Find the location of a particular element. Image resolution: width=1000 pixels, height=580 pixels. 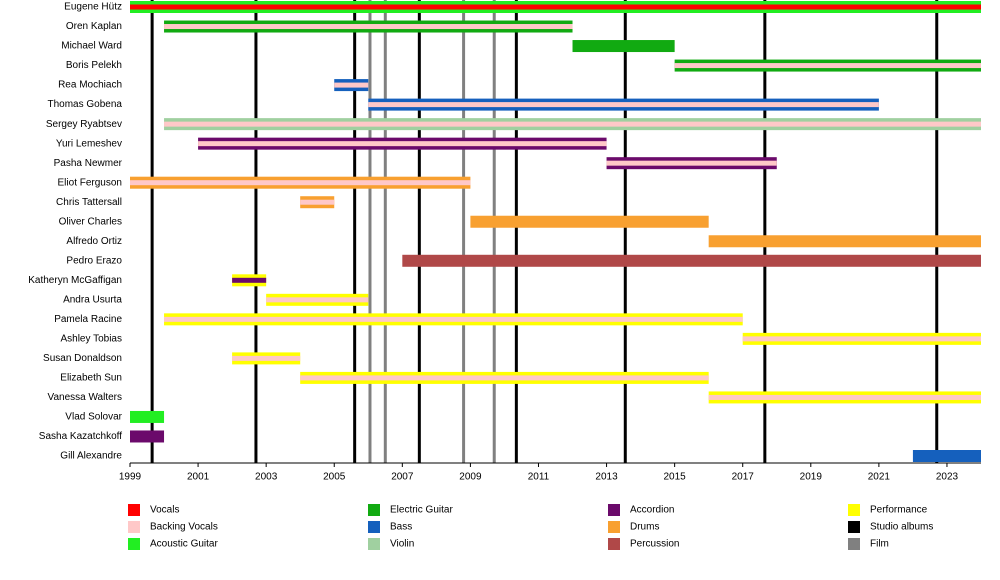

x-tick-label: 2011 is located at coordinates (539, 477).